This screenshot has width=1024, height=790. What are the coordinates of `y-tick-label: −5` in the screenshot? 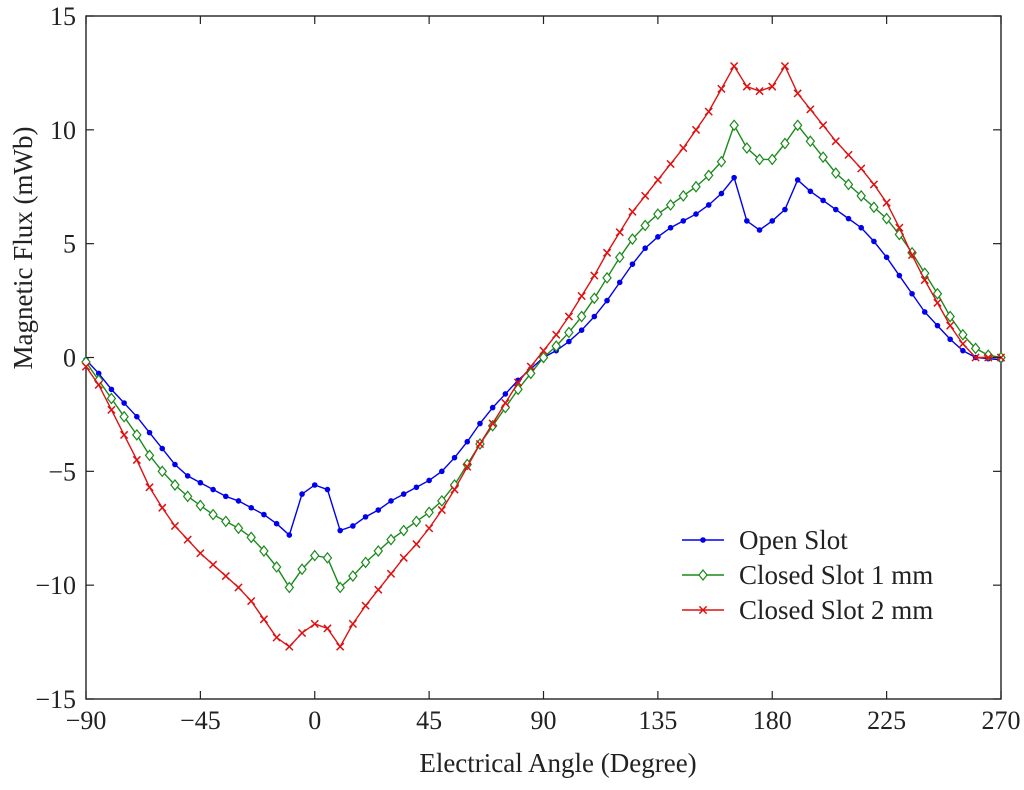 It's located at (62, 471).